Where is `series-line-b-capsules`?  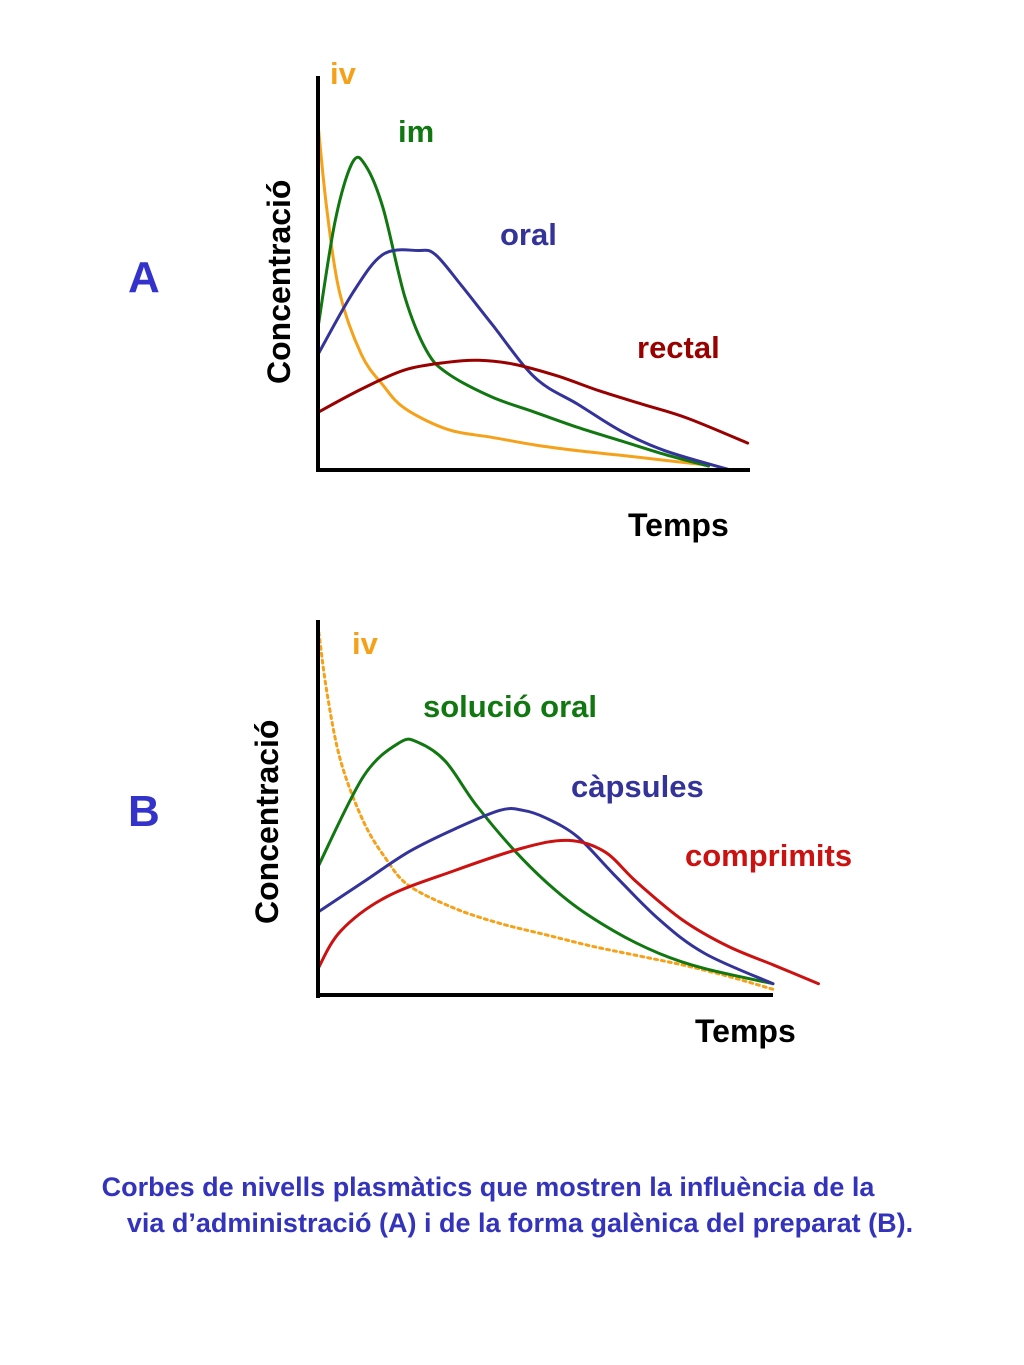
series-line-b-capsules is located at coordinates (545, 896).